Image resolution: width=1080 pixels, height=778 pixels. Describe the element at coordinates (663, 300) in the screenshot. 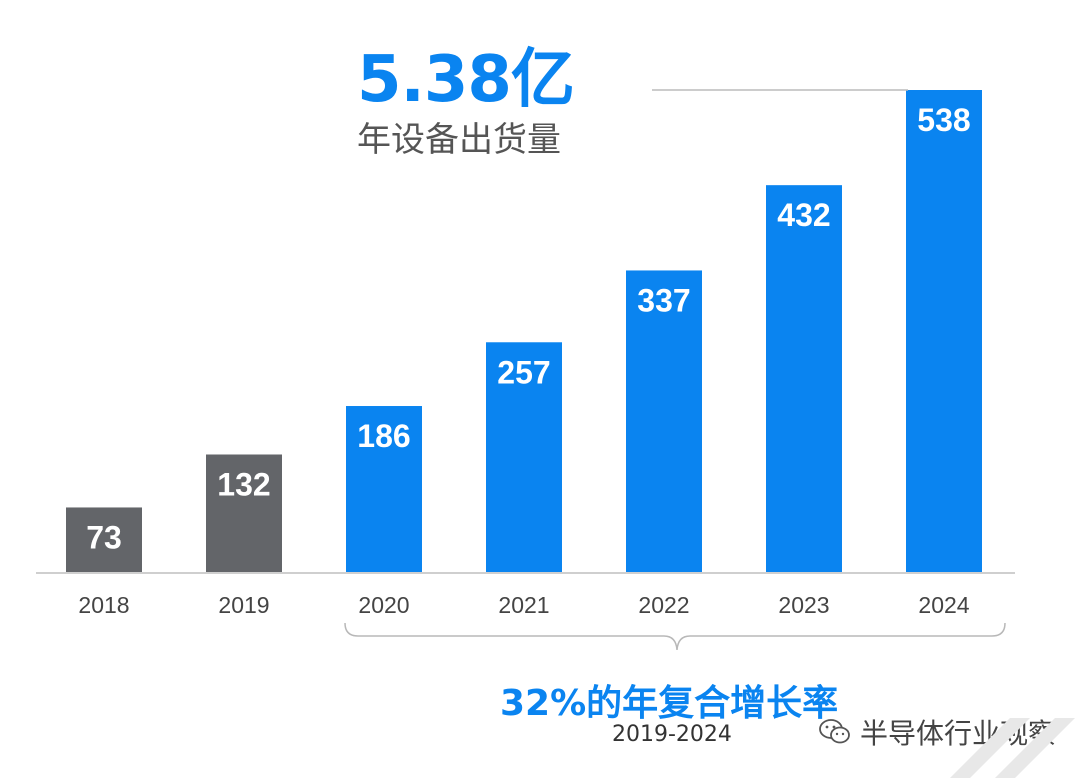

I see `bar-value-label: 337` at that location.